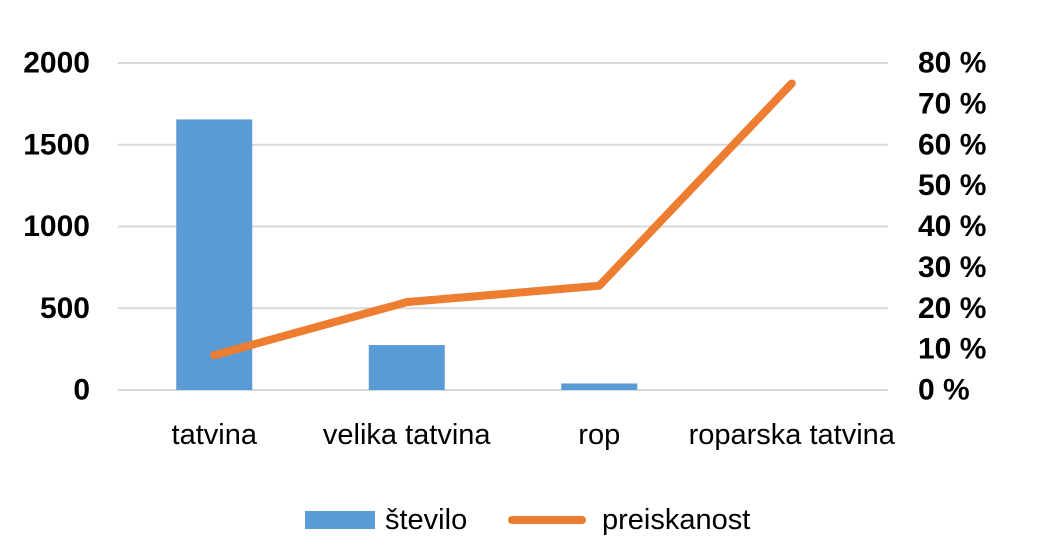 The width and height of the screenshot is (1040, 558). What do you see at coordinates (952, 63) in the screenshot?
I see `y-right-tick-label: 80 %` at bounding box center [952, 63].